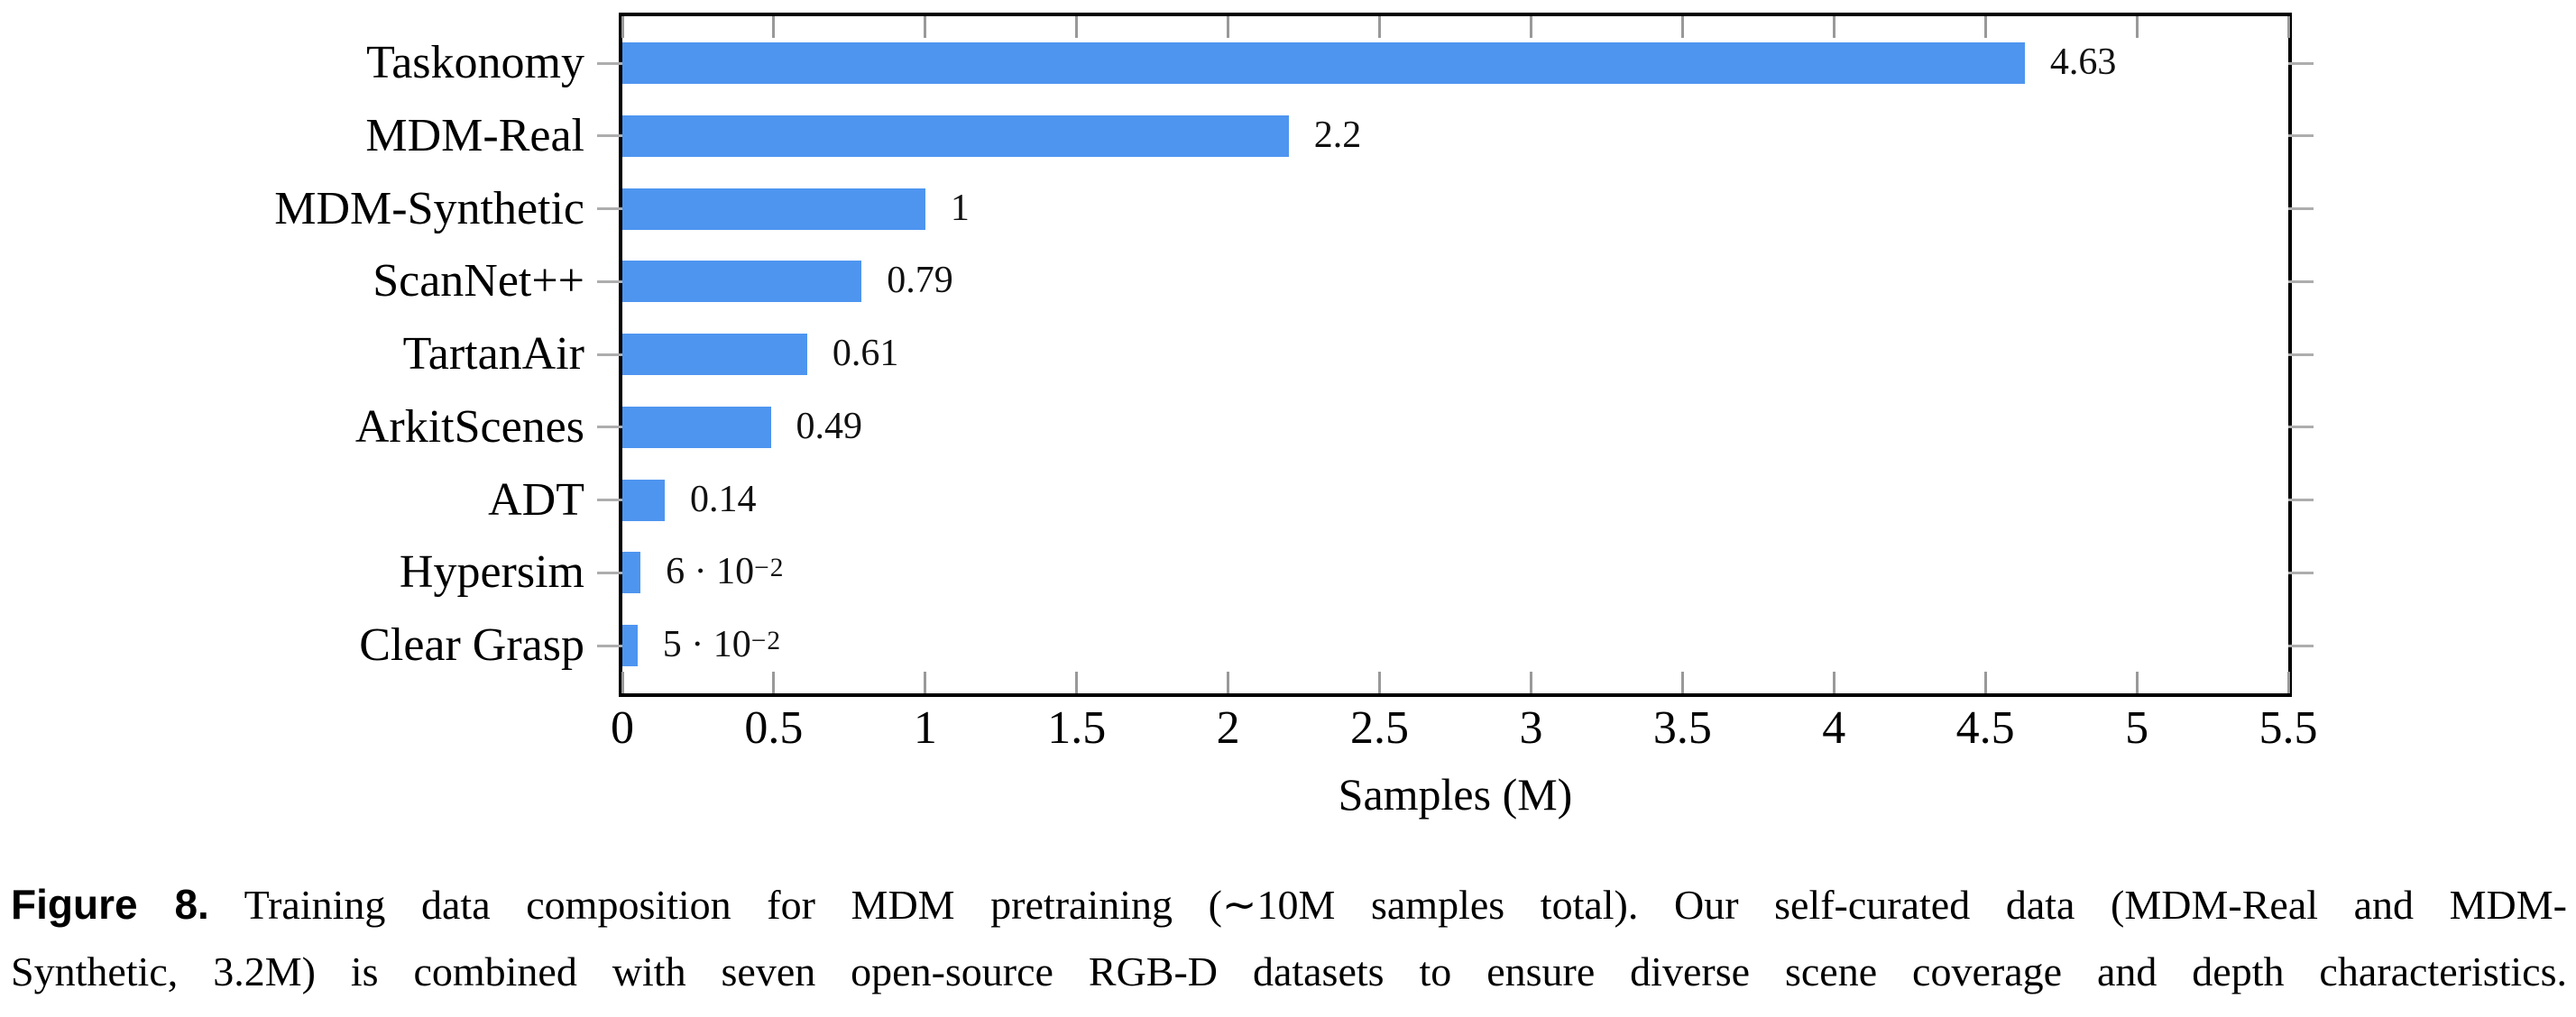 Image resolution: width=2576 pixels, height=1017 pixels. I want to click on category-label: ArkitScenes, so click(469, 426).